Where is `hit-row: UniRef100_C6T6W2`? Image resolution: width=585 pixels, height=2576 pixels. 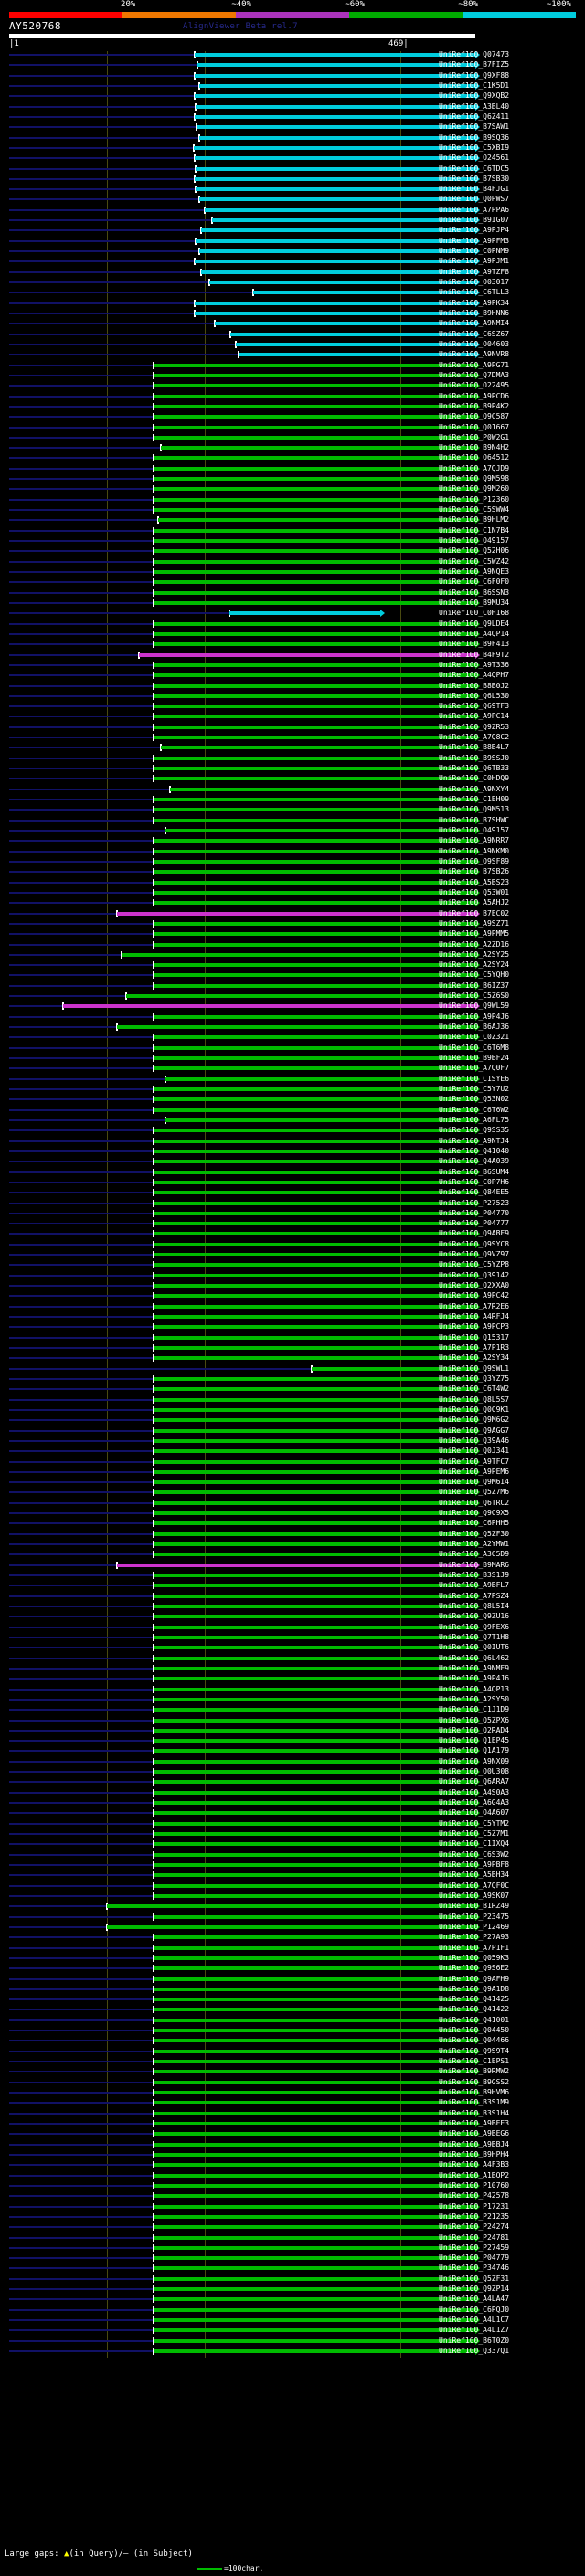 hit-row: UniRef100_C6T6W2 is located at coordinates (293, 1110).